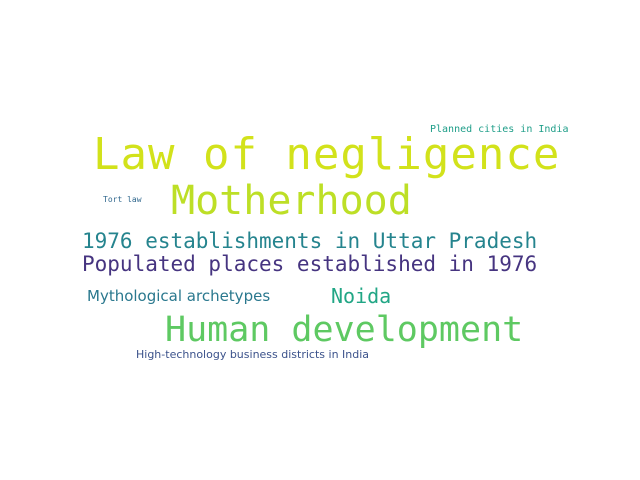  I want to click on word-noida: Noida, so click(361, 296).